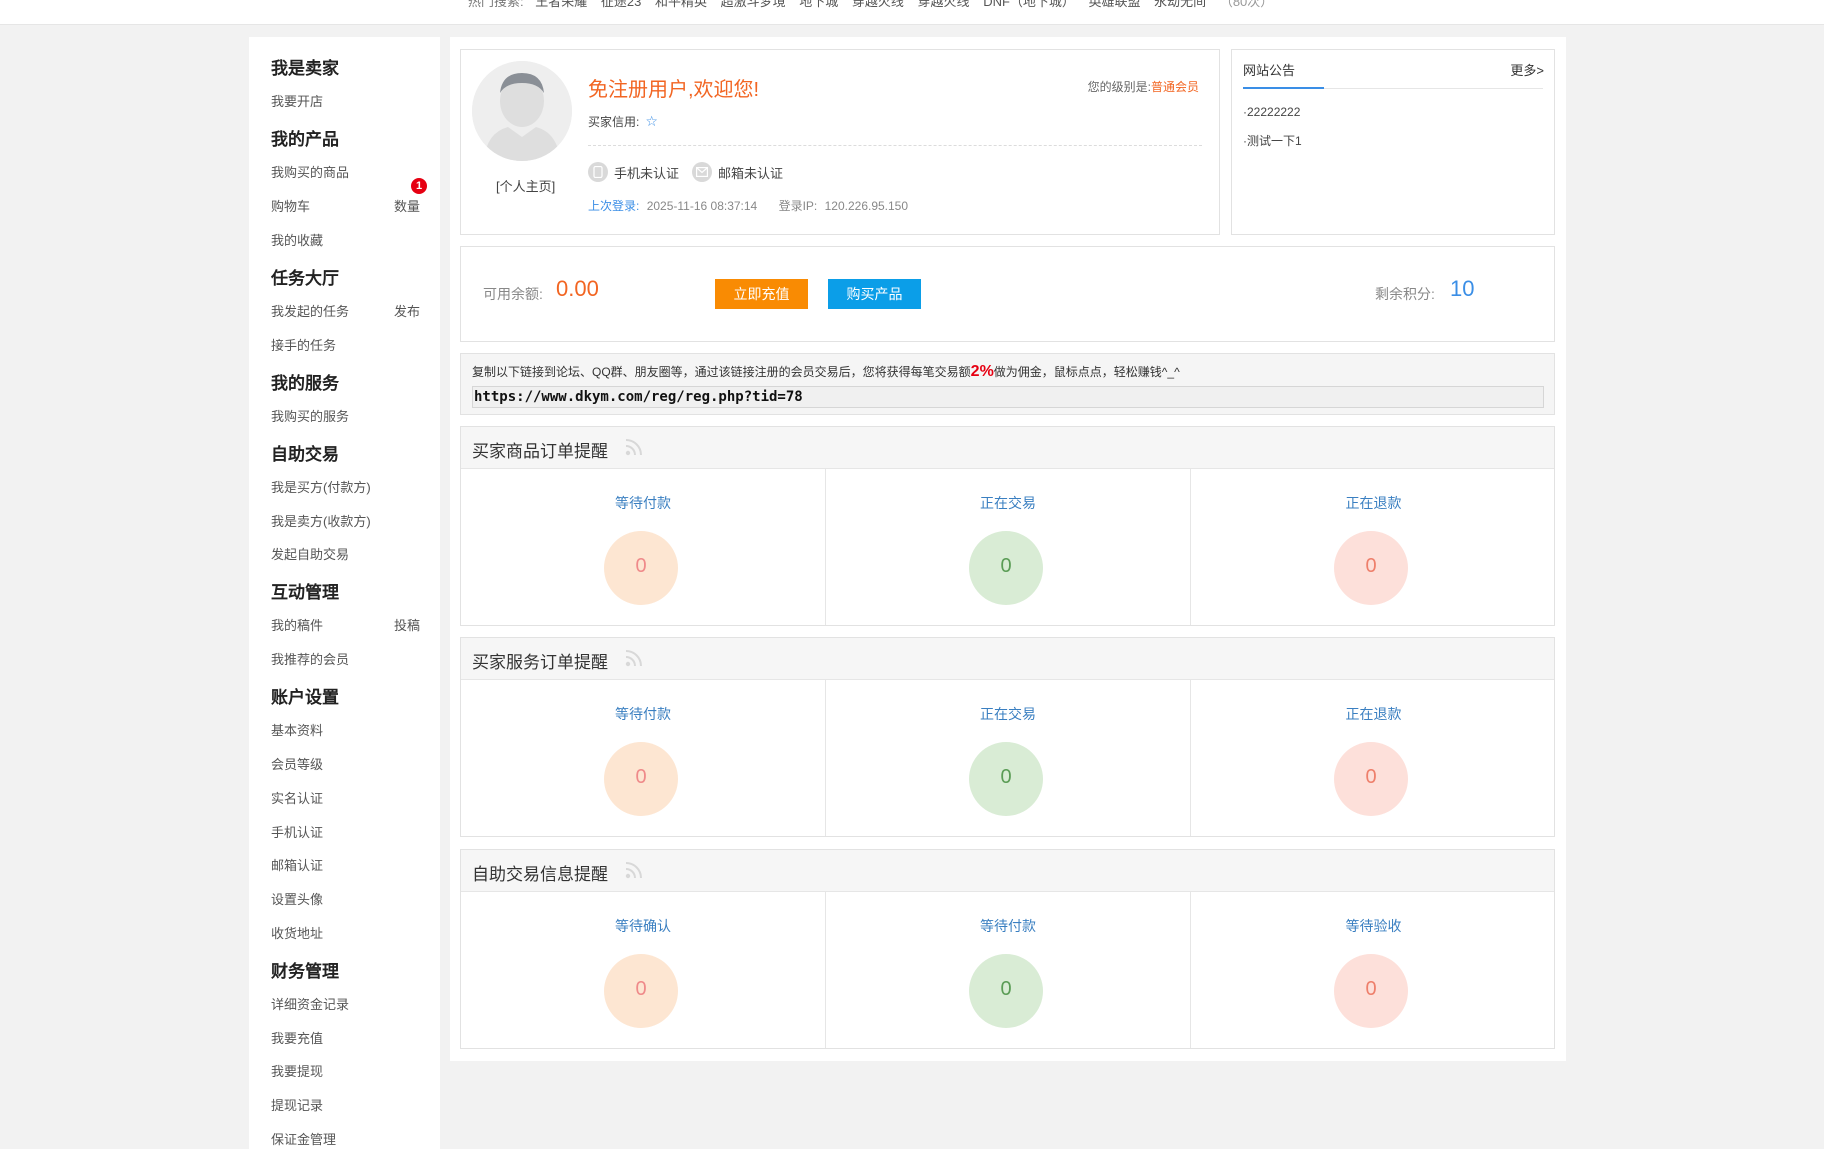 The image size is (1824, 1149). Describe the element at coordinates (297, 865) in the screenshot. I see `sidebar-item-email-verify: 邮箱认证` at that location.